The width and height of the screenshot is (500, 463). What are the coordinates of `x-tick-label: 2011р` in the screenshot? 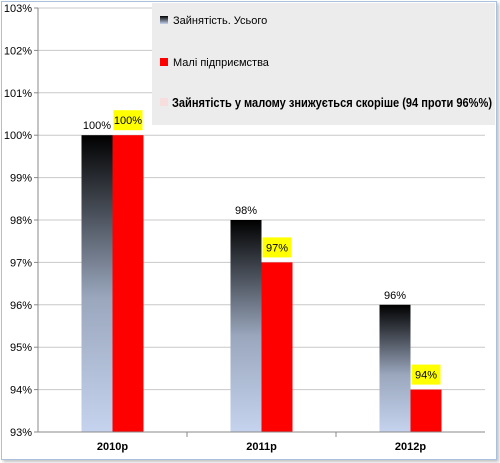 It's located at (261, 447).